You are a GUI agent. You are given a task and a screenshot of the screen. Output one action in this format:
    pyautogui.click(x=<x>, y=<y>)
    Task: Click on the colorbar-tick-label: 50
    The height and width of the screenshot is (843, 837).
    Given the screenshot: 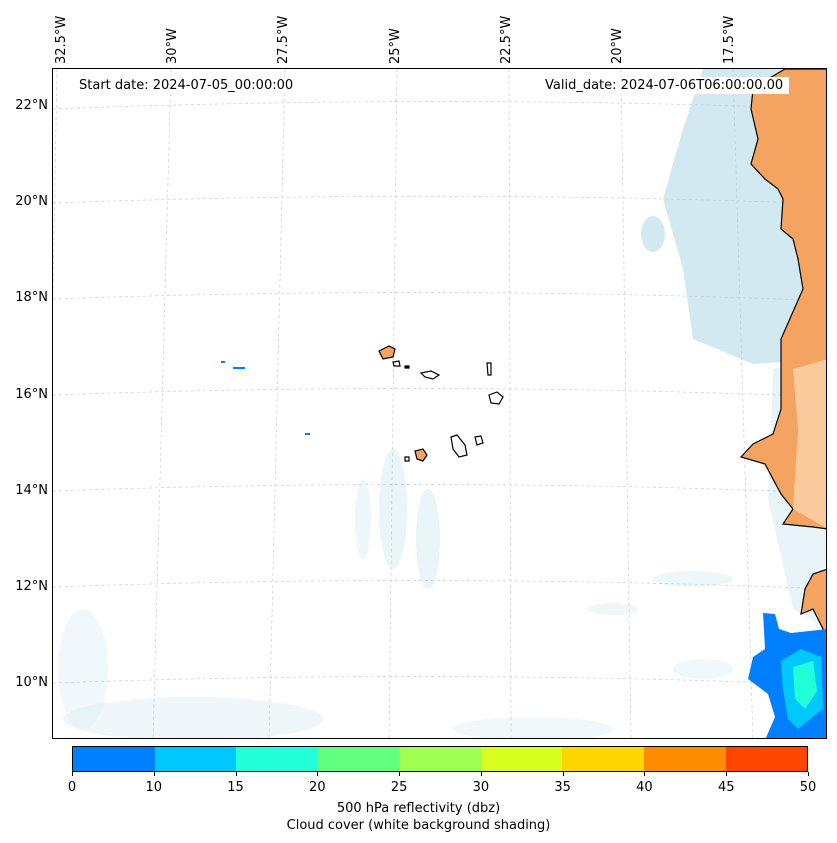 What is the action you would take?
    pyautogui.click(x=808, y=787)
    